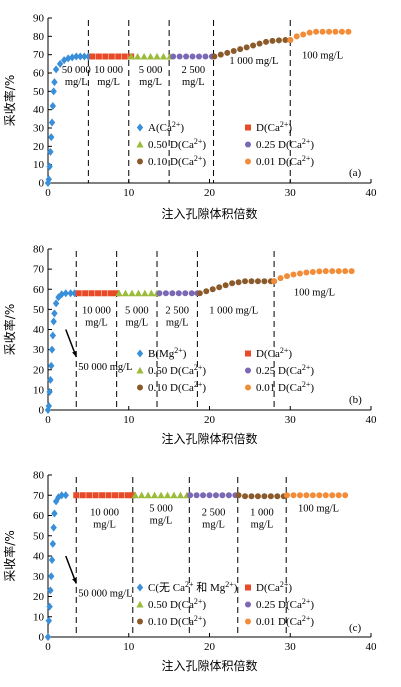 The height and width of the screenshot is (687, 401). What do you see at coordinates (48, 420) in the screenshot?
I see `x-tick-label: 0` at bounding box center [48, 420].